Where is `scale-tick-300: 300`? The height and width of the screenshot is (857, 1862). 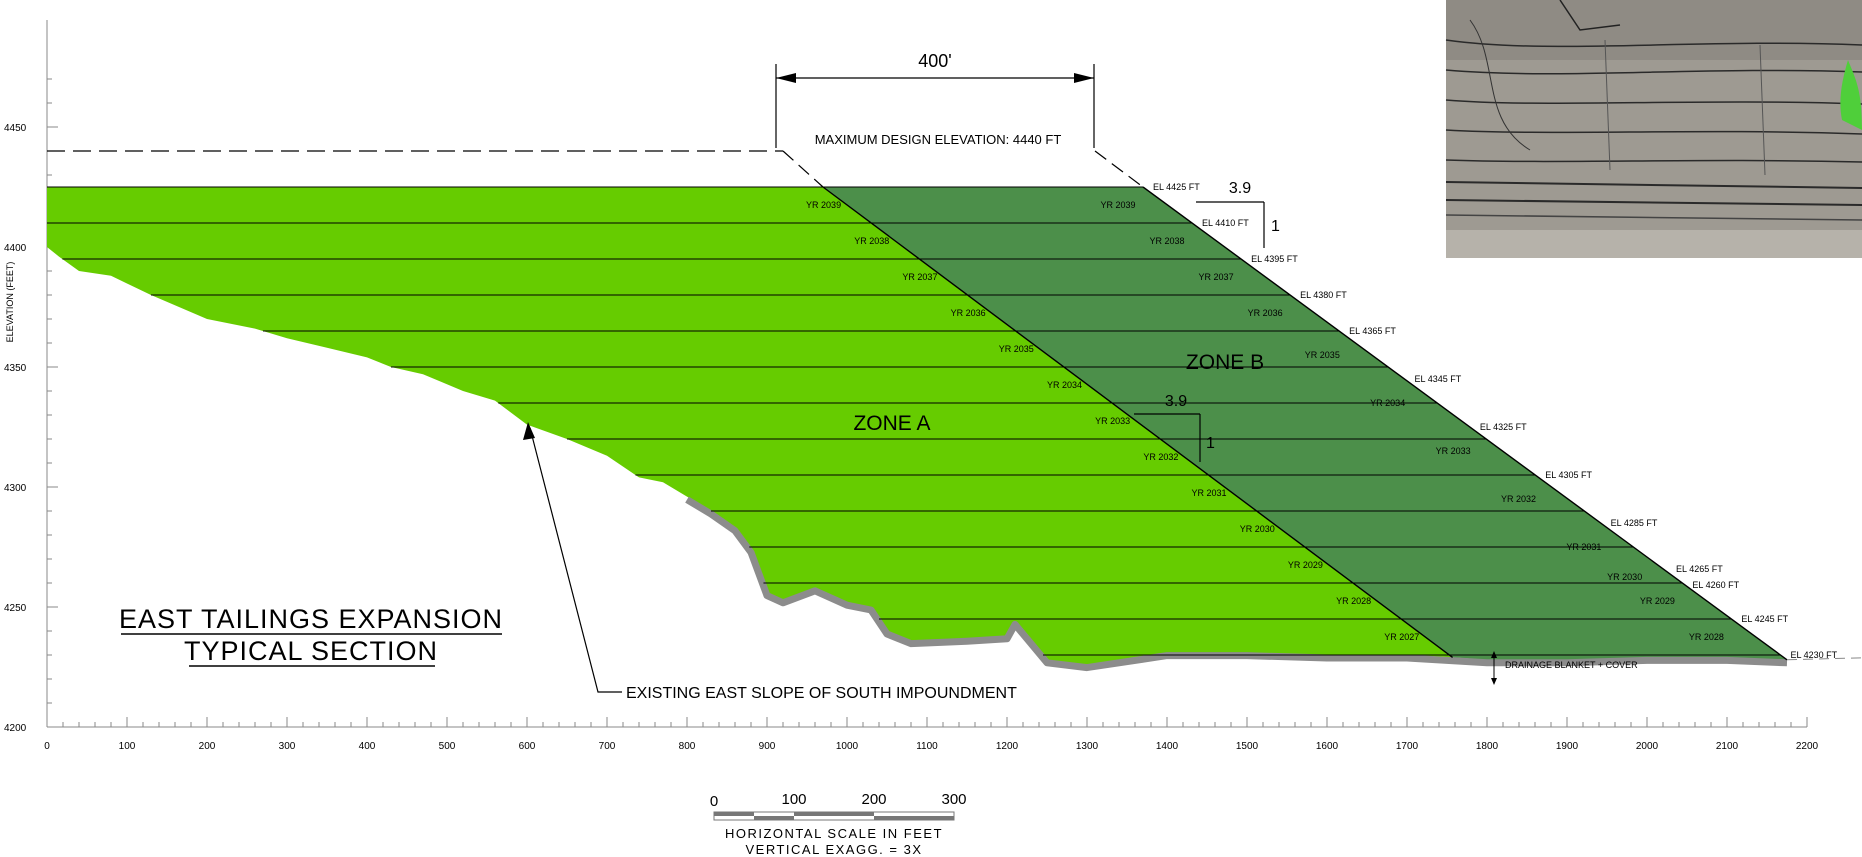
scale-tick-300: 300 is located at coordinates (953, 799).